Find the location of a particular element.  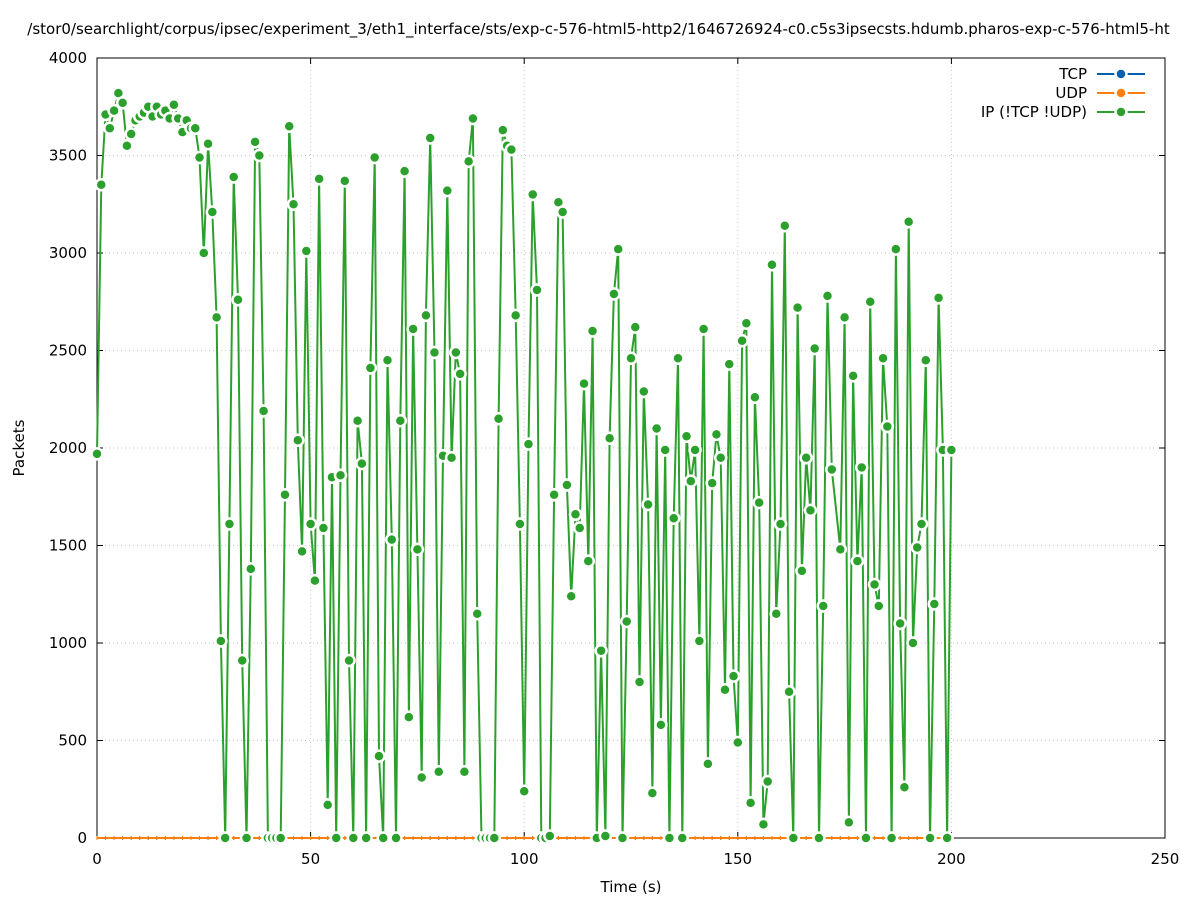

x-tick-label: 100 is located at coordinates (524, 859).